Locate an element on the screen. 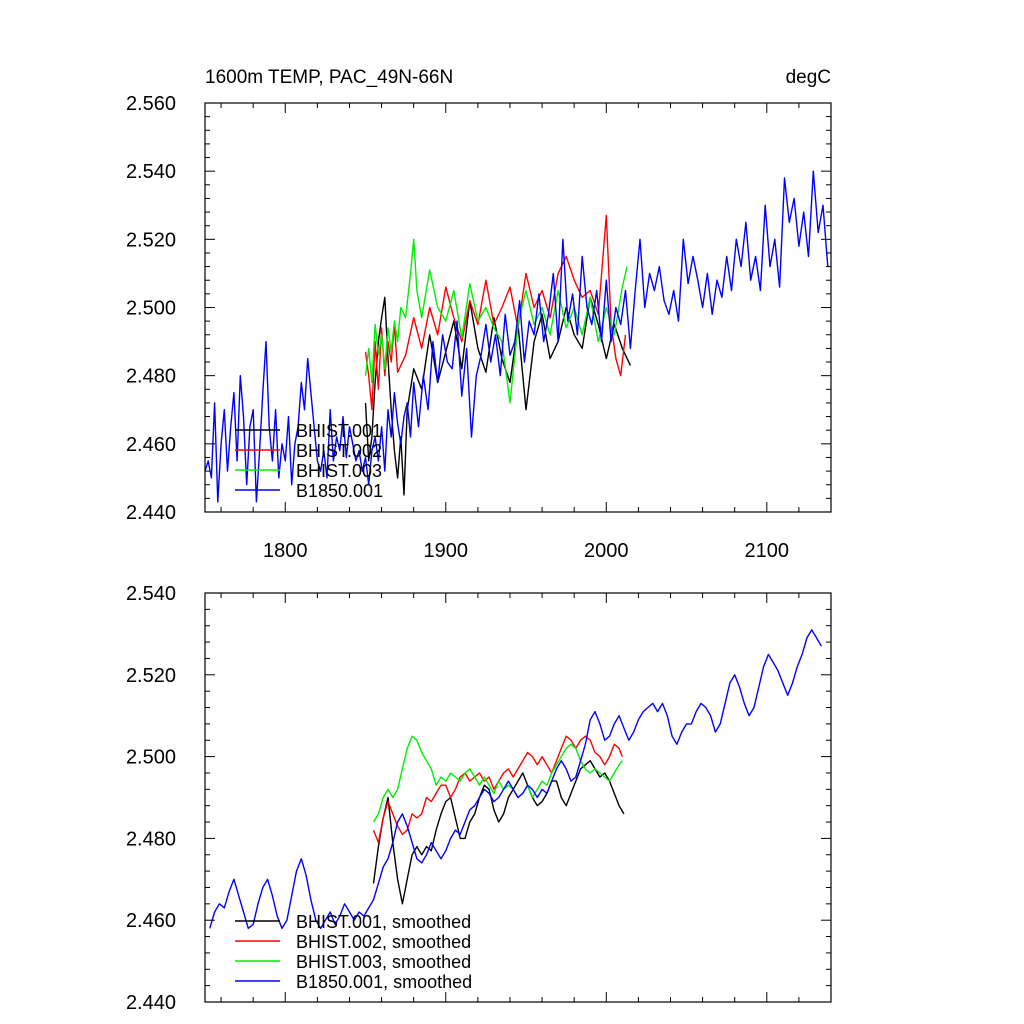 The height and width of the screenshot is (1024, 1024). x-tick-label: 1900 is located at coordinates (446, 551).